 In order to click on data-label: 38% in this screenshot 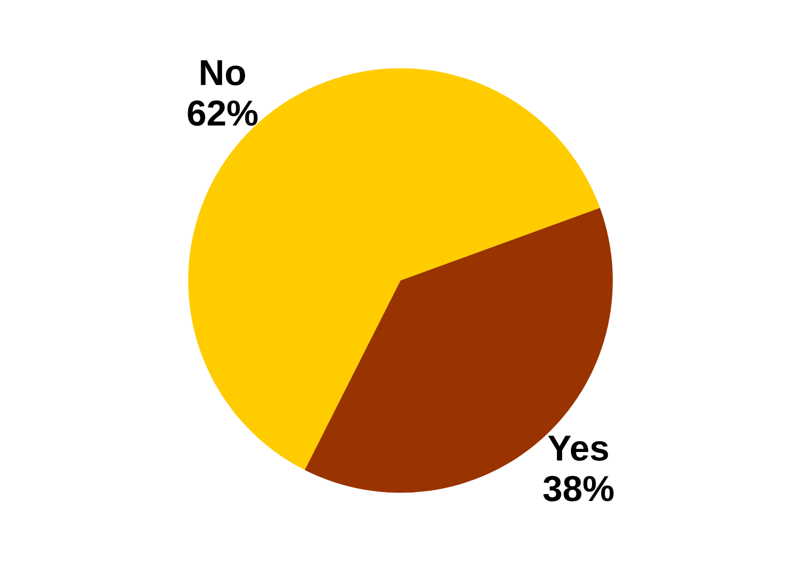, I will do `click(578, 488)`.